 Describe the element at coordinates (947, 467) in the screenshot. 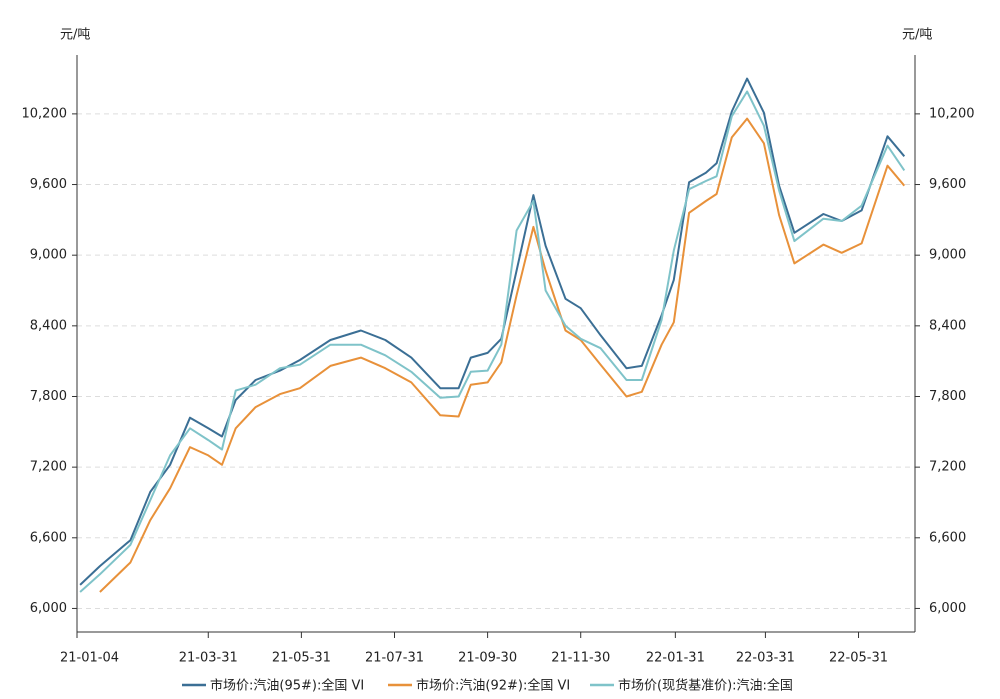

I see `y2-tick-label: 7,200` at that location.